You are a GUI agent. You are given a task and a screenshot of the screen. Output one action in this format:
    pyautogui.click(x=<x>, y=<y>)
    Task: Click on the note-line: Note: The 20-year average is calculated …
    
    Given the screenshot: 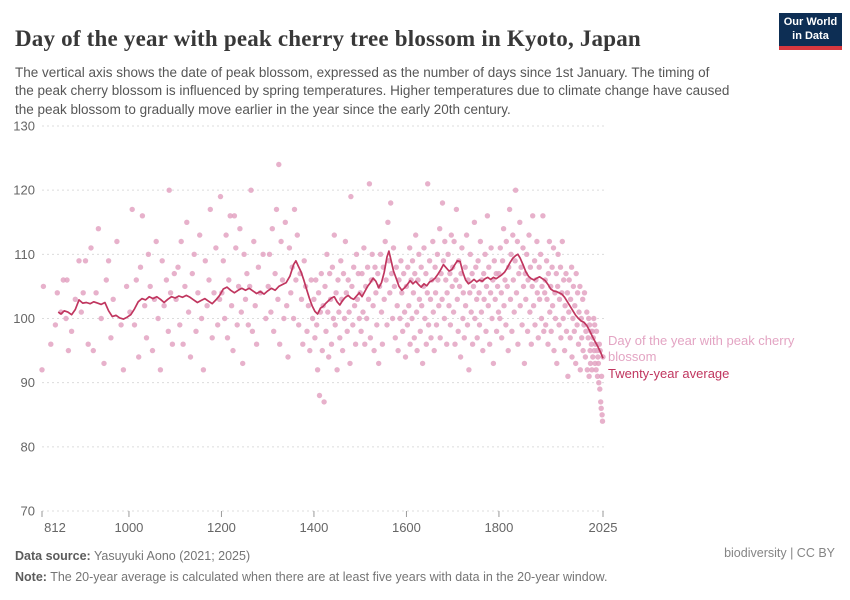 What is the action you would take?
    pyautogui.click(x=425, y=577)
    